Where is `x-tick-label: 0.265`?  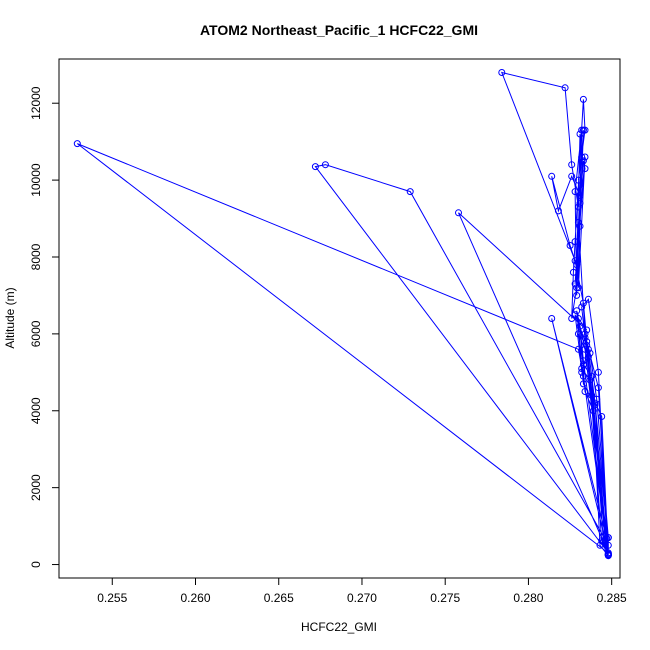
x-tick-label: 0.265 is located at coordinates (279, 598).